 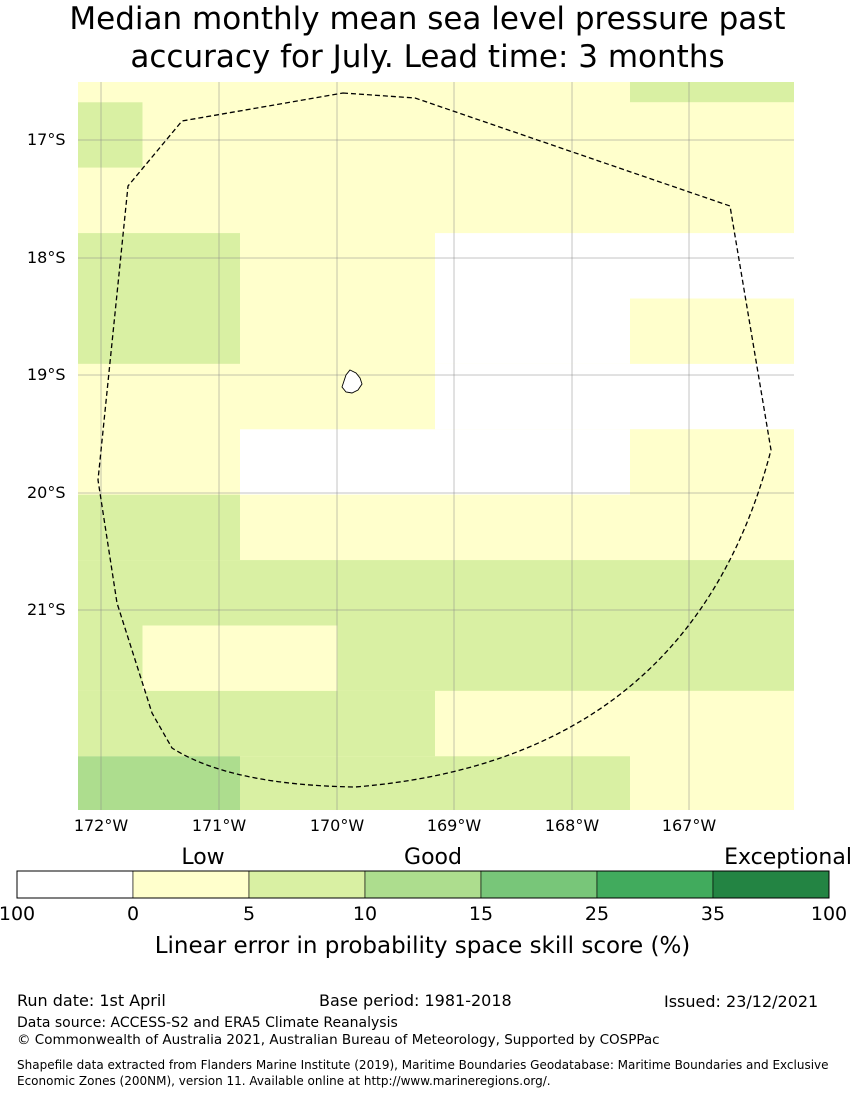 I want to click on issued-date: Issued: 23/12/2021, so click(x=741, y=1001).